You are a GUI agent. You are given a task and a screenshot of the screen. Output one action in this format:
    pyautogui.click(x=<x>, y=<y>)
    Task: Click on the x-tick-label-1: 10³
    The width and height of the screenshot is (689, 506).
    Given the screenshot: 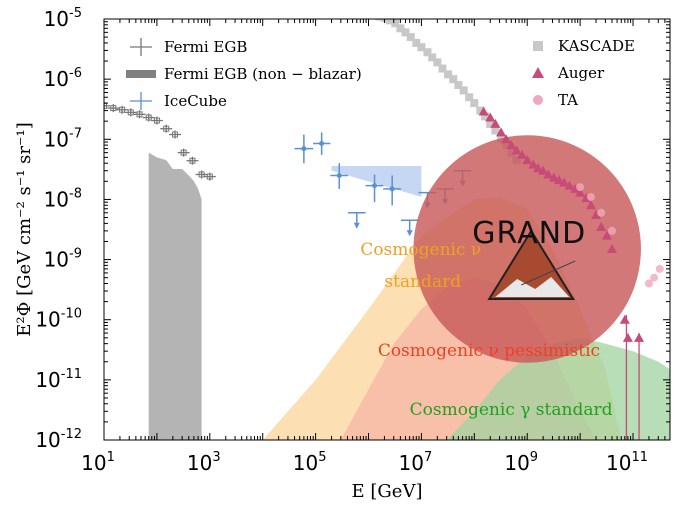 What is the action you would take?
    pyautogui.click(x=204, y=462)
    